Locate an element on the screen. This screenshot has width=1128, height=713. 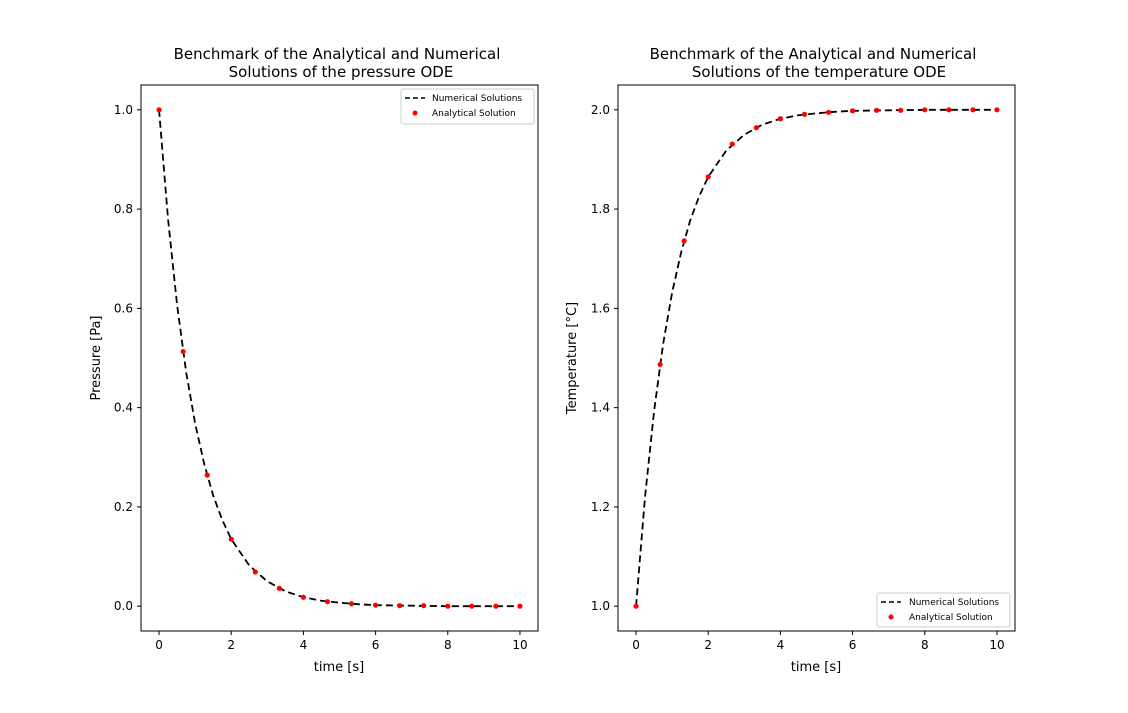
y-tick-label: 2.0 is located at coordinates (600, 110).